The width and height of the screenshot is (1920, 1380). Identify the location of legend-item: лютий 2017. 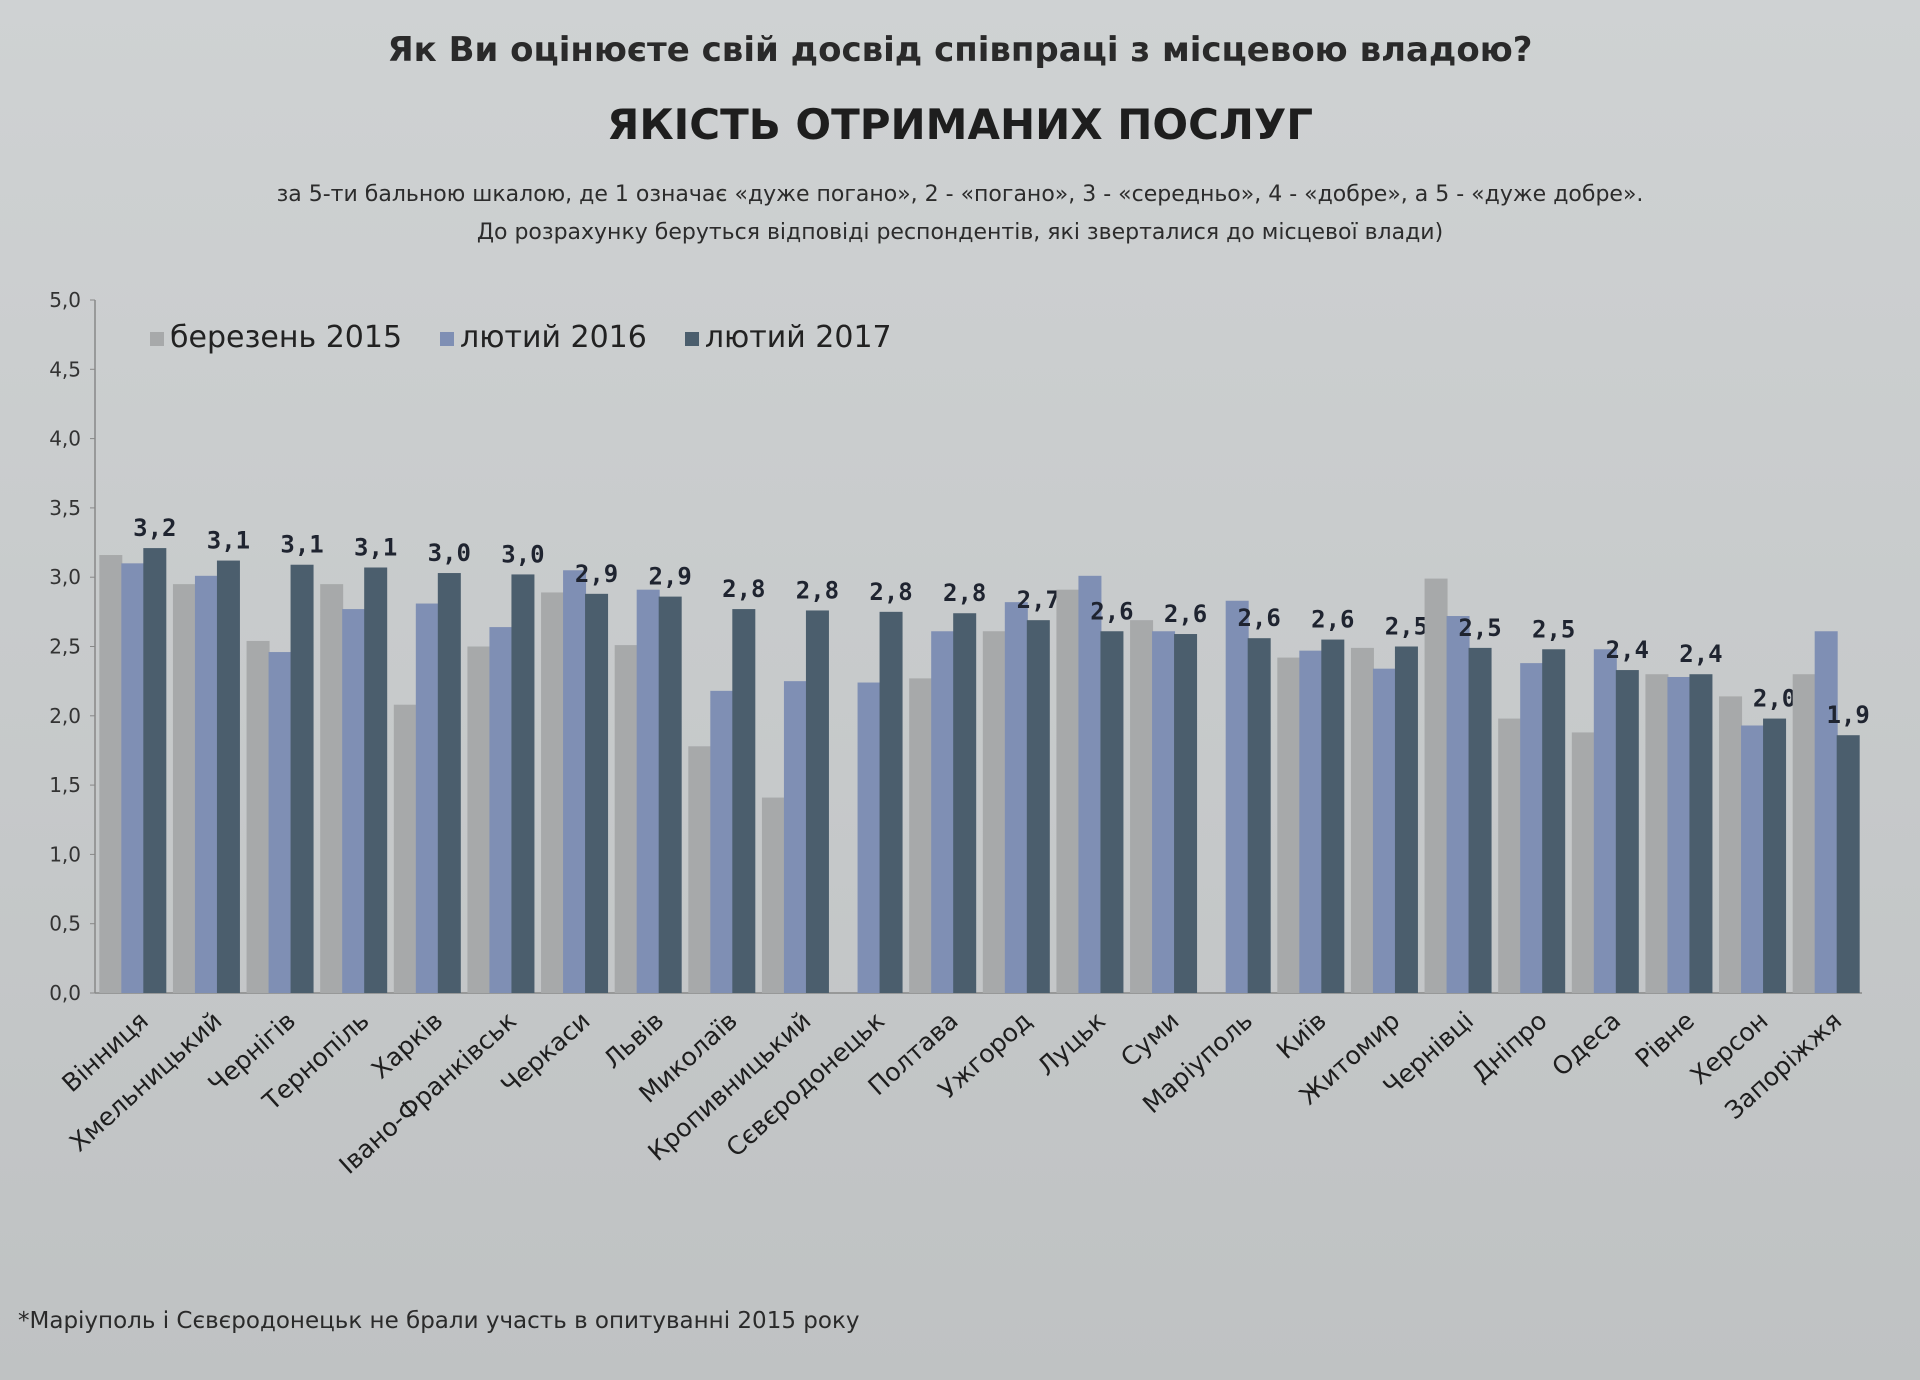
(788, 337).